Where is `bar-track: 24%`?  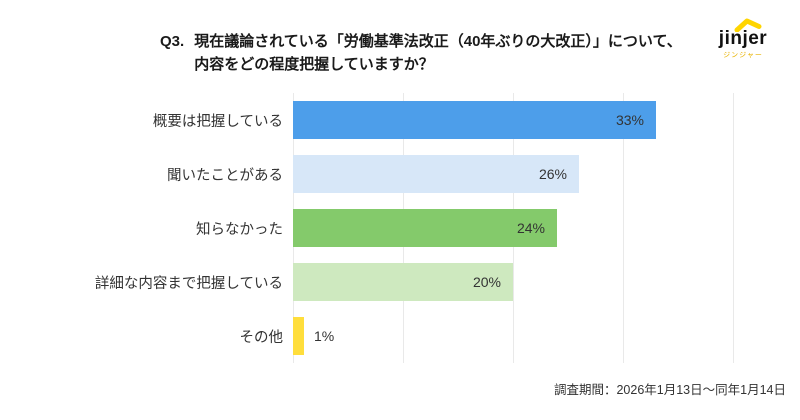 bar-track: 24% is located at coordinates (513, 228).